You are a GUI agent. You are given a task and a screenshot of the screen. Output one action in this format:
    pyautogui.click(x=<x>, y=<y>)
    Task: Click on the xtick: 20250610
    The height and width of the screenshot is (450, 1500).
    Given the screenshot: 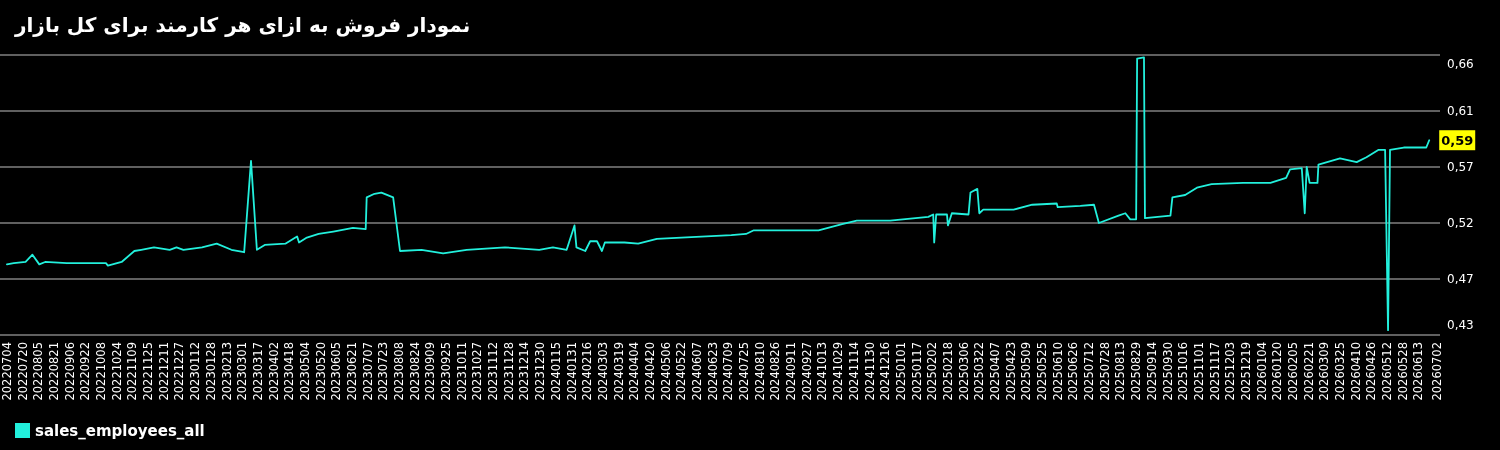 What is the action you would take?
    pyautogui.click(x=1057, y=371)
    